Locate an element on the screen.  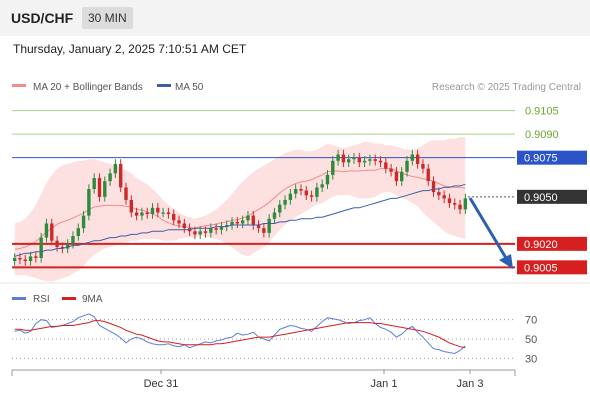
ma50-legend-swatch is located at coordinates (164, 85).